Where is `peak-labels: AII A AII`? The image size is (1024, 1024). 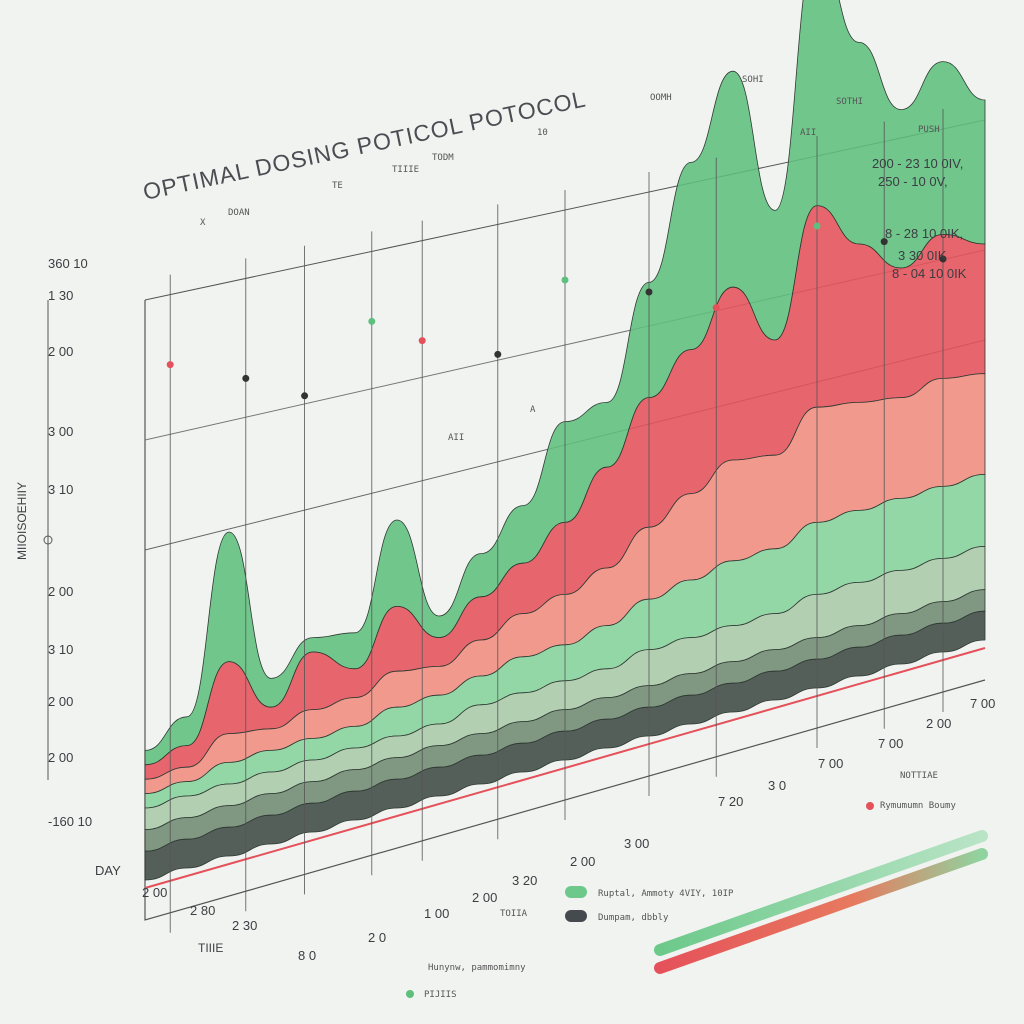
peak-labels: AII A AII is located at coordinates (632, 285).